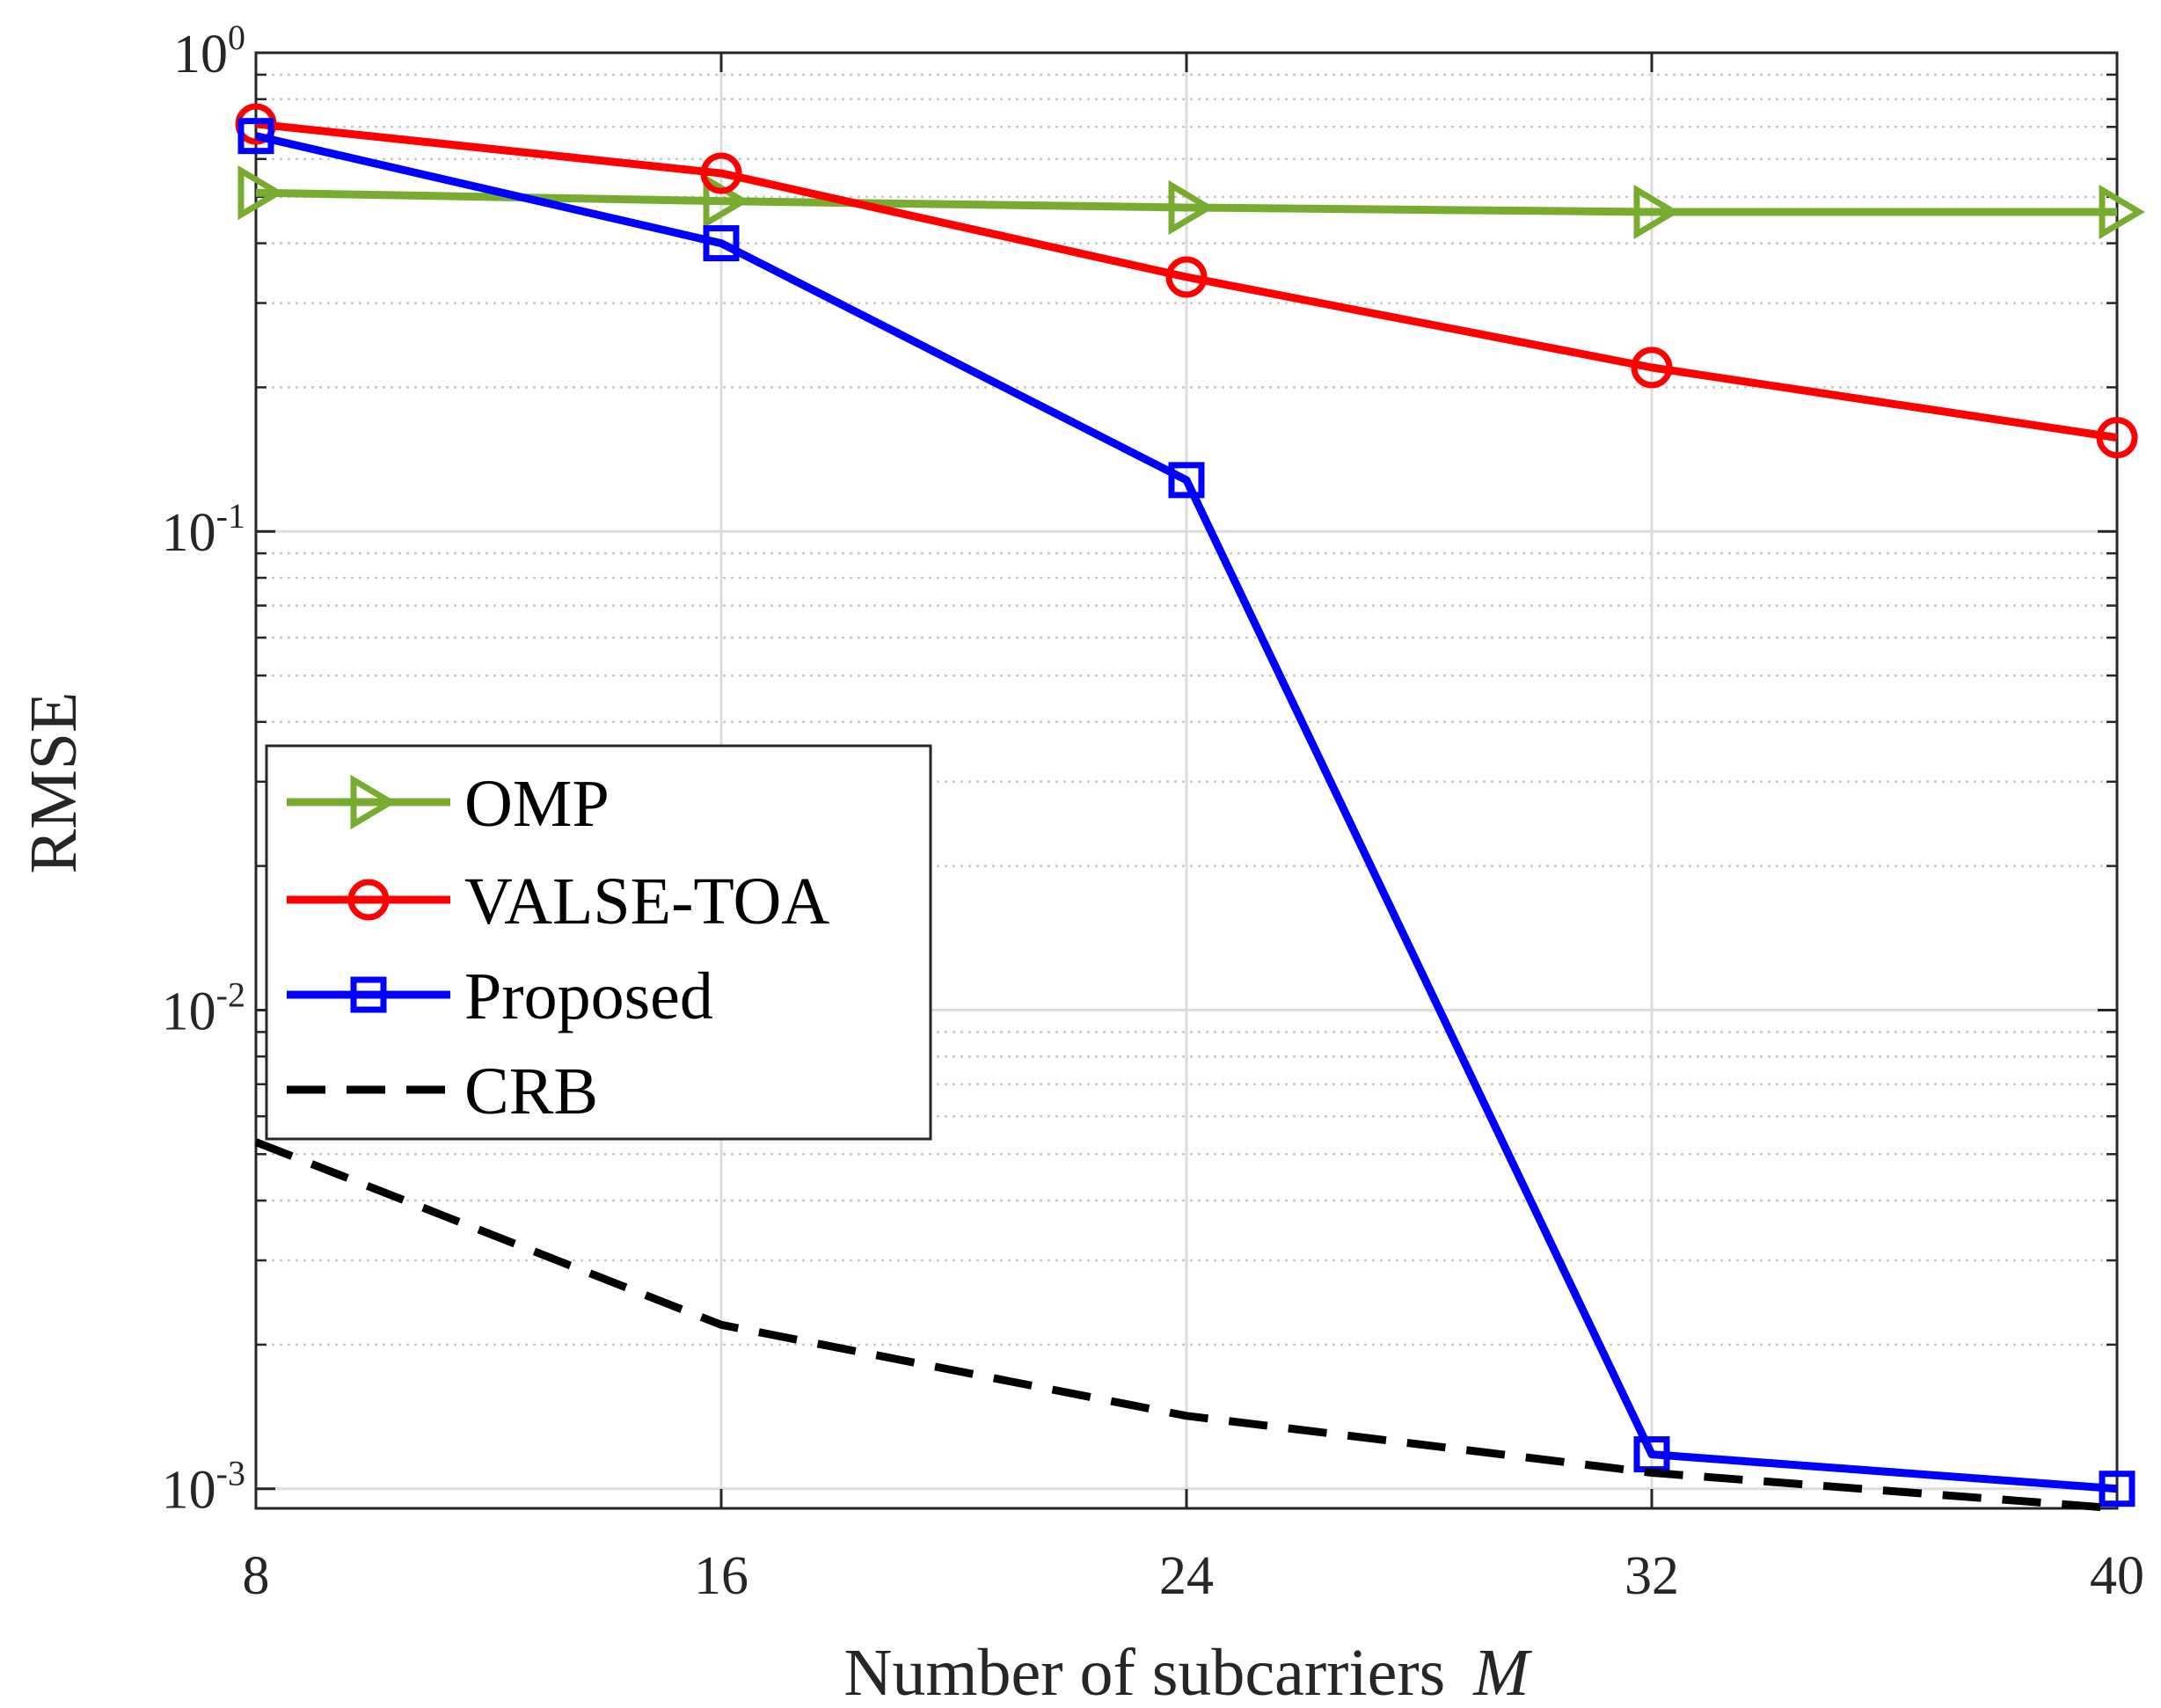 The width and height of the screenshot is (2161, 1708). Describe the element at coordinates (1144, 1672) in the screenshot. I see `x-axis-title-text: Number of subcarriers` at that location.